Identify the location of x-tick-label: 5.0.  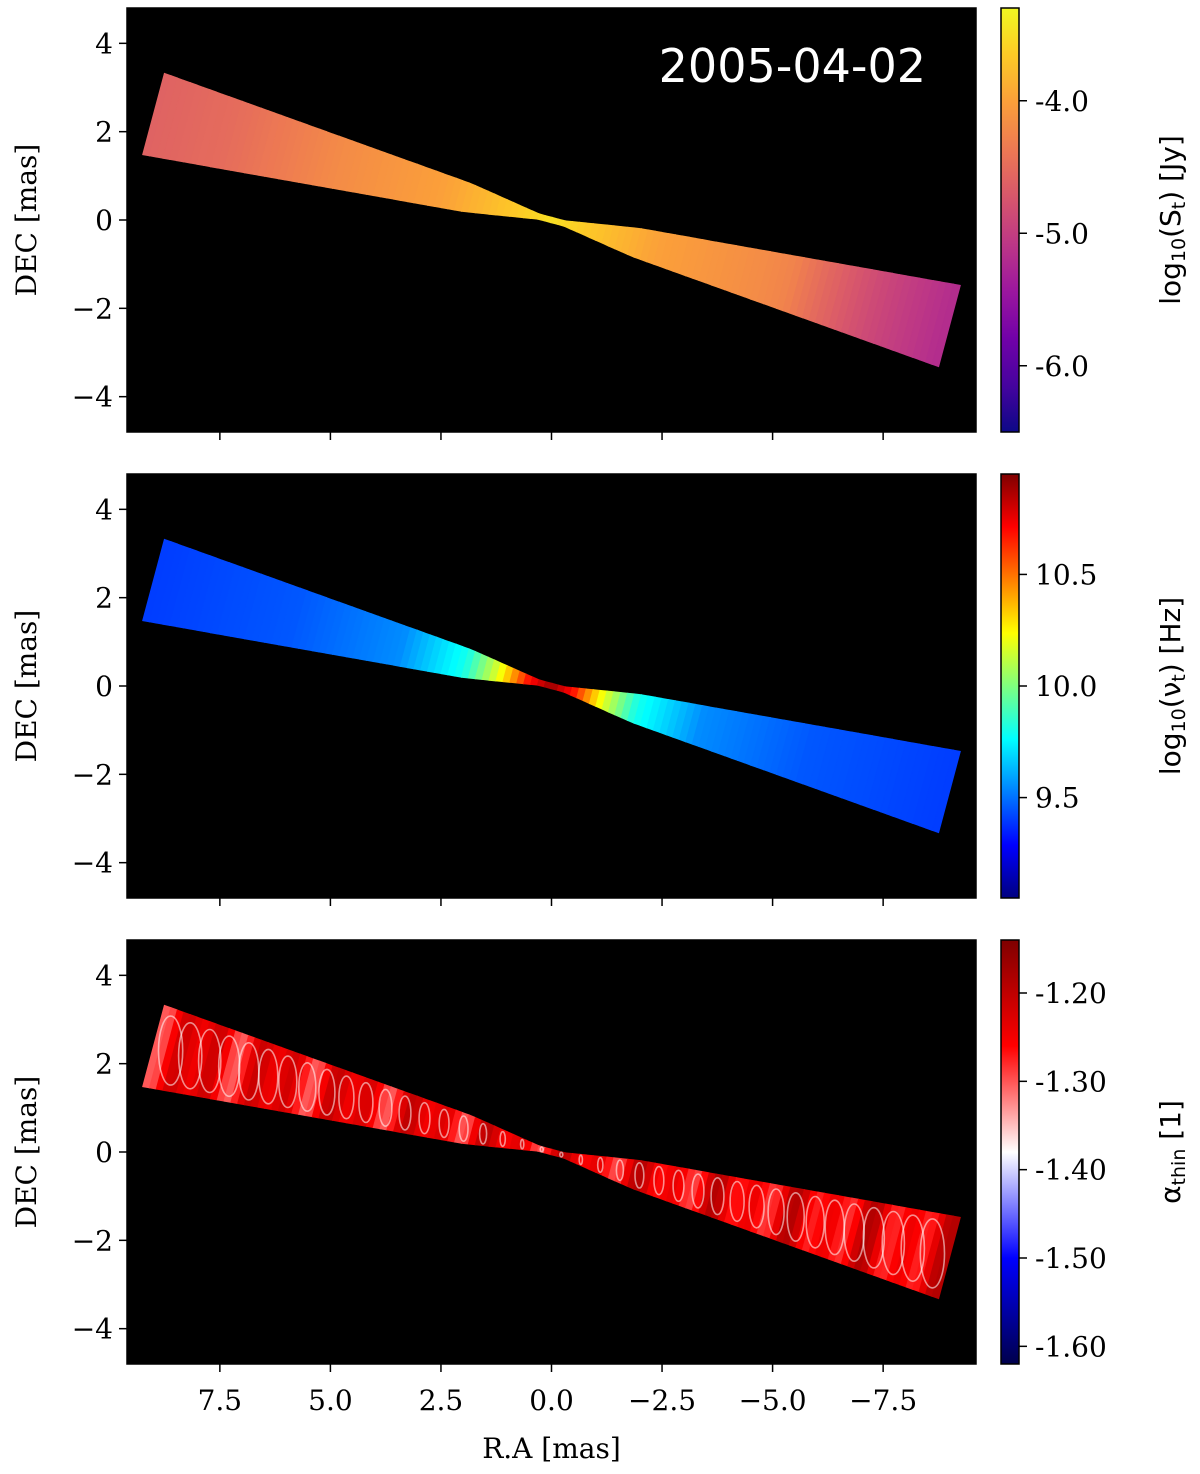
(330, 1400).